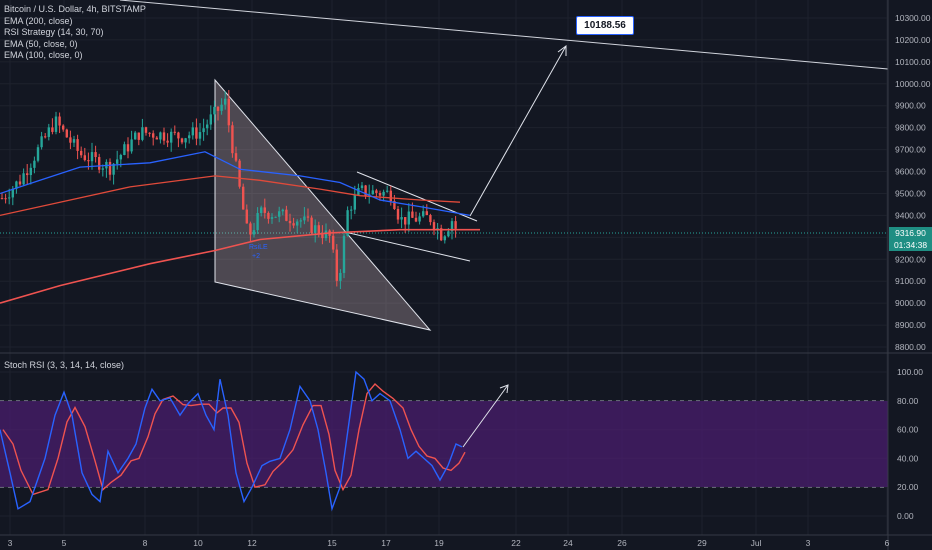 Image resolution: width=932 pixels, height=550 pixels. Describe the element at coordinates (75, 9) in the screenshot. I see `legend-symbol: Bitcoin / U.S. Dollar, 4h, BITSTAMP` at that location.